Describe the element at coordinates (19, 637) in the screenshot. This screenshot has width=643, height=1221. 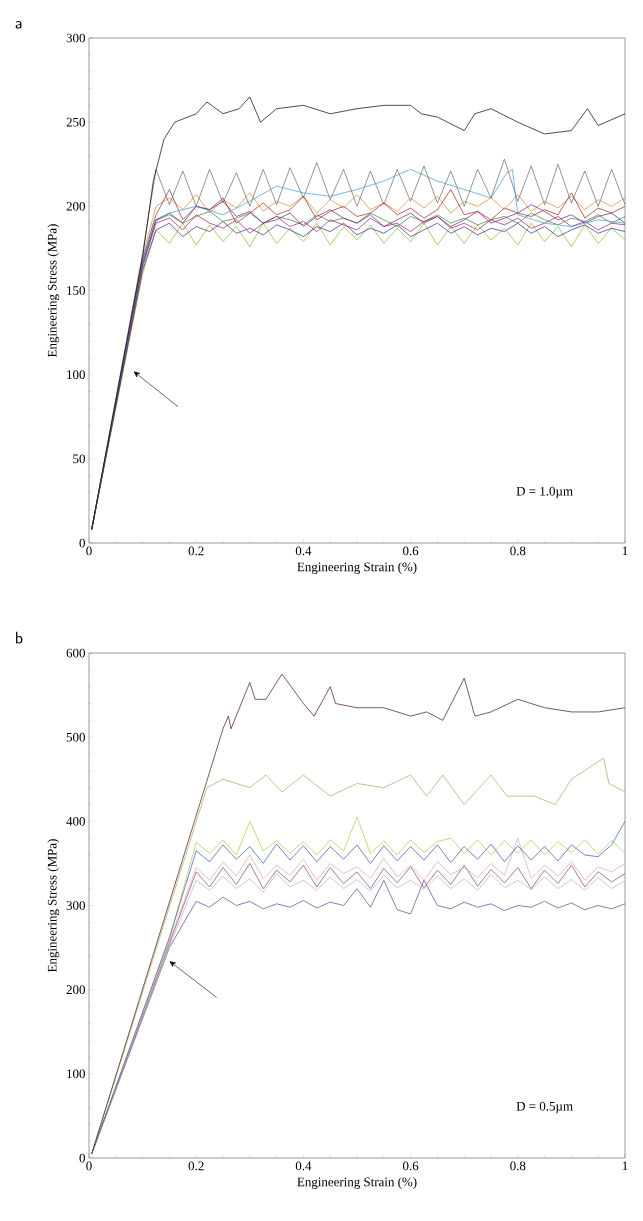
I see `chart-title: b` at that location.